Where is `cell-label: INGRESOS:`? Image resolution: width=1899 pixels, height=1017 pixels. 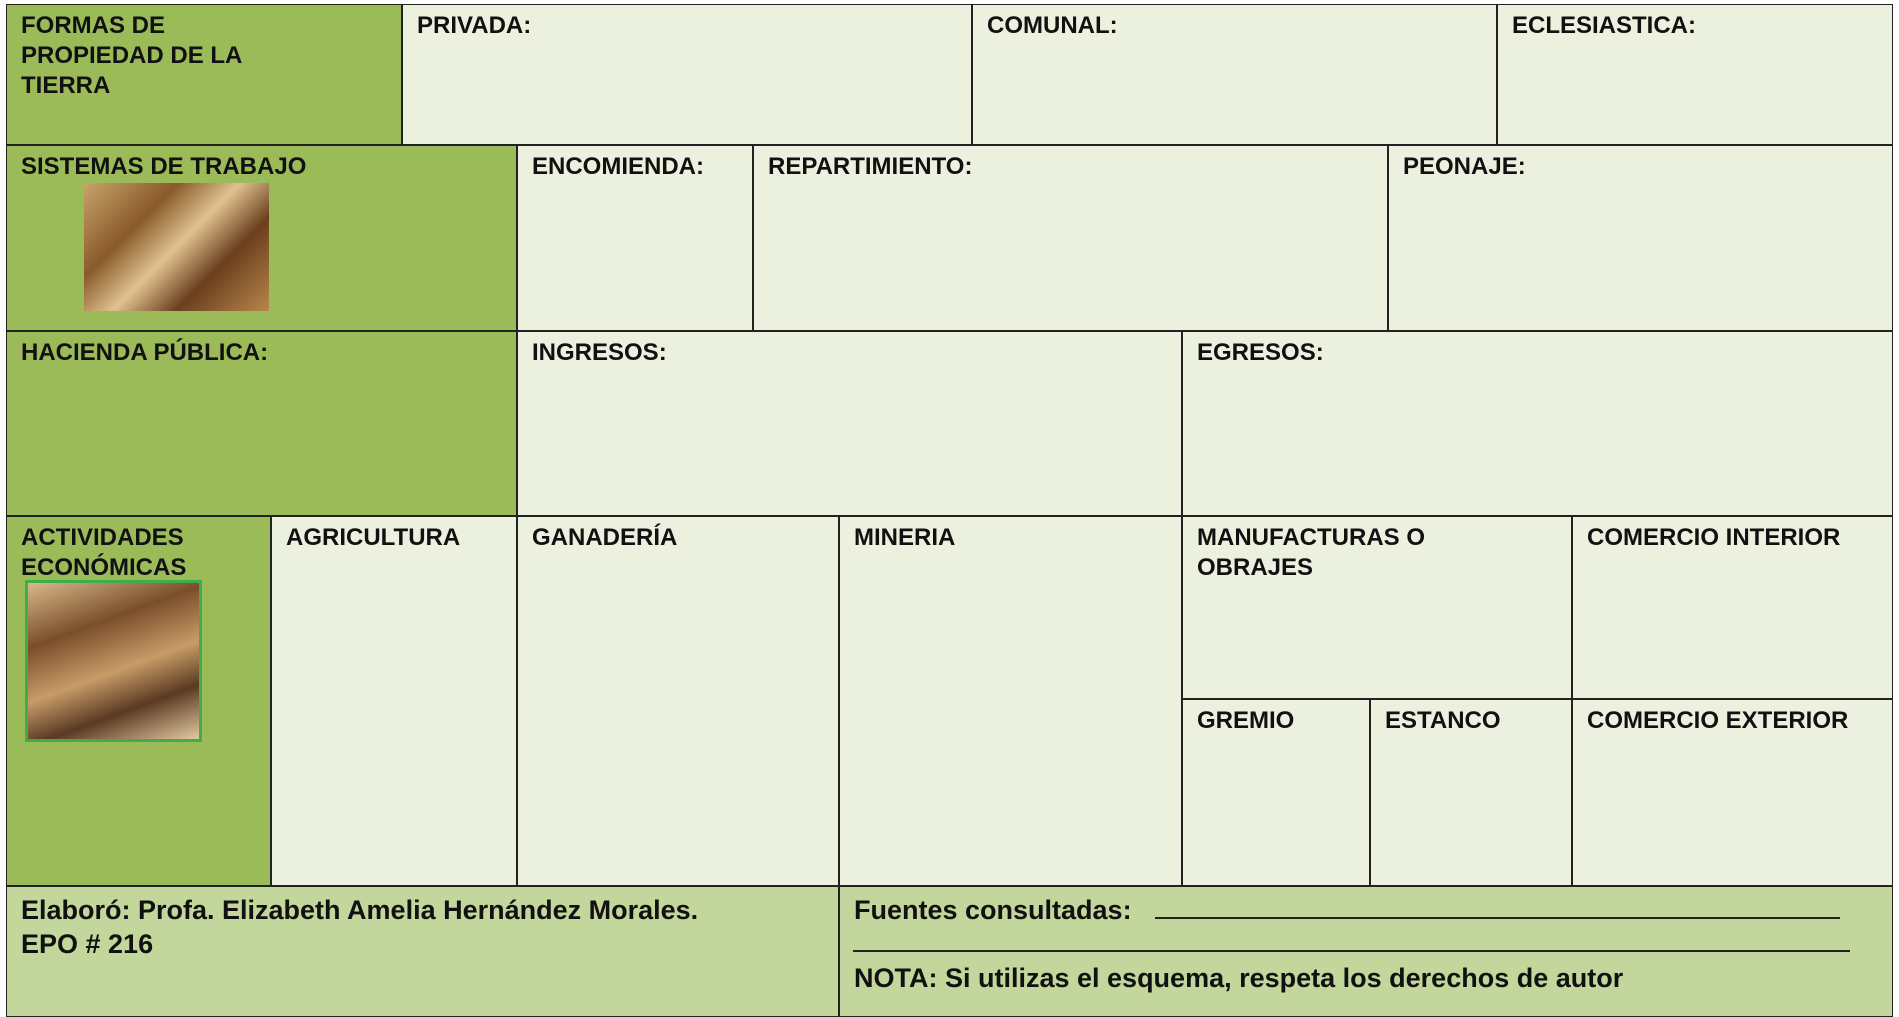 cell-label: INGRESOS: is located at coordinates (599, 352).